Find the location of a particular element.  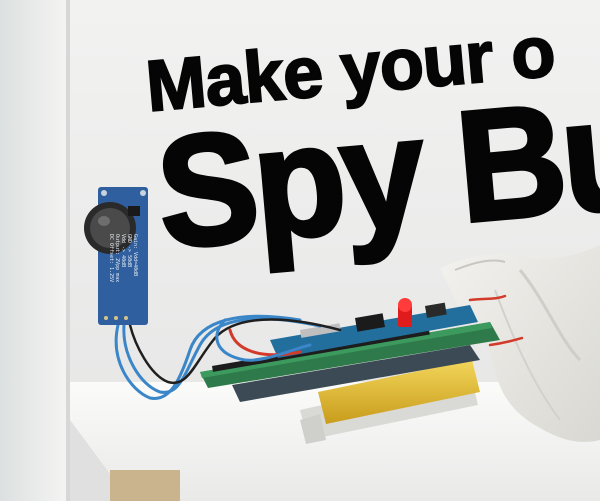

fabric-fold is located at coordinates (480, 265).